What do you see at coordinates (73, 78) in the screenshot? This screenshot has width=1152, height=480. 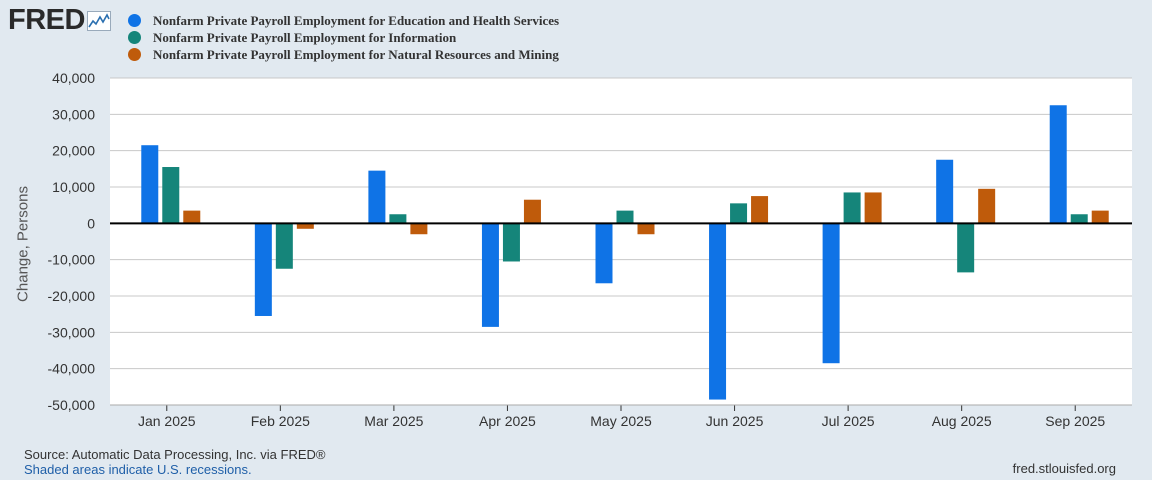 I see `y-tick-label: 40,000` at bounding box center [73, 78].